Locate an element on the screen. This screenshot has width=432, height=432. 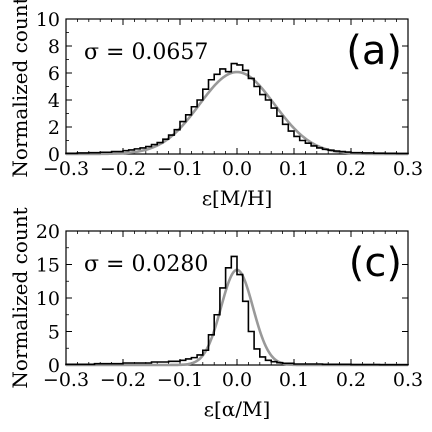
y-tick-label: 8 is located at coordinates (54, 47).